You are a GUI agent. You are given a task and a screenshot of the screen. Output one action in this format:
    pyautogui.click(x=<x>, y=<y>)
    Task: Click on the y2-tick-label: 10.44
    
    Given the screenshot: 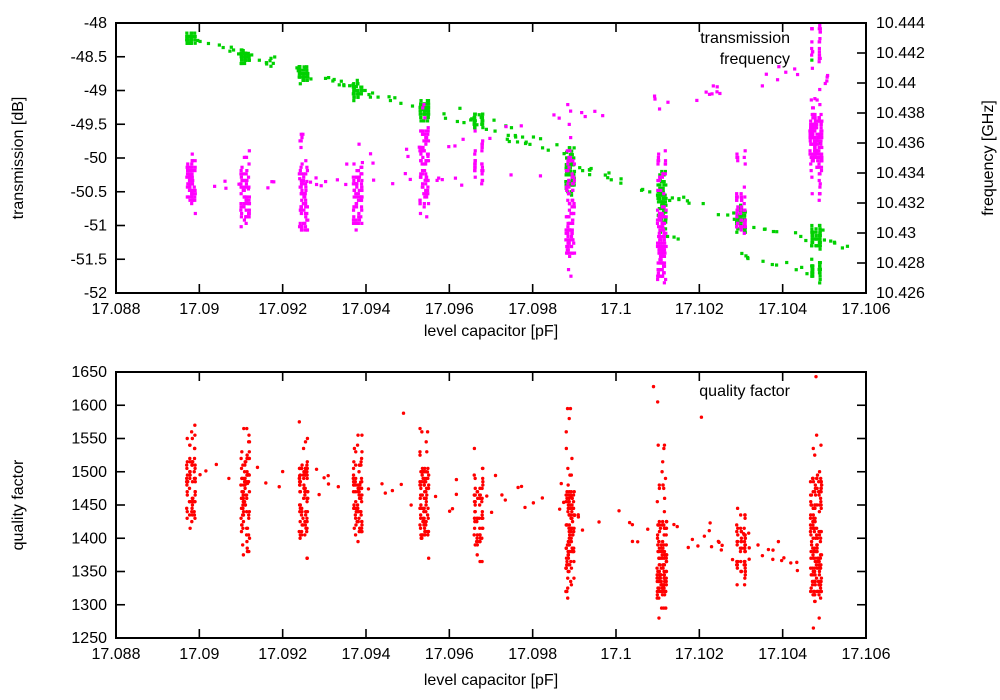 What is the action you would take?
    pyautogui.click(x=896, y=83)
    